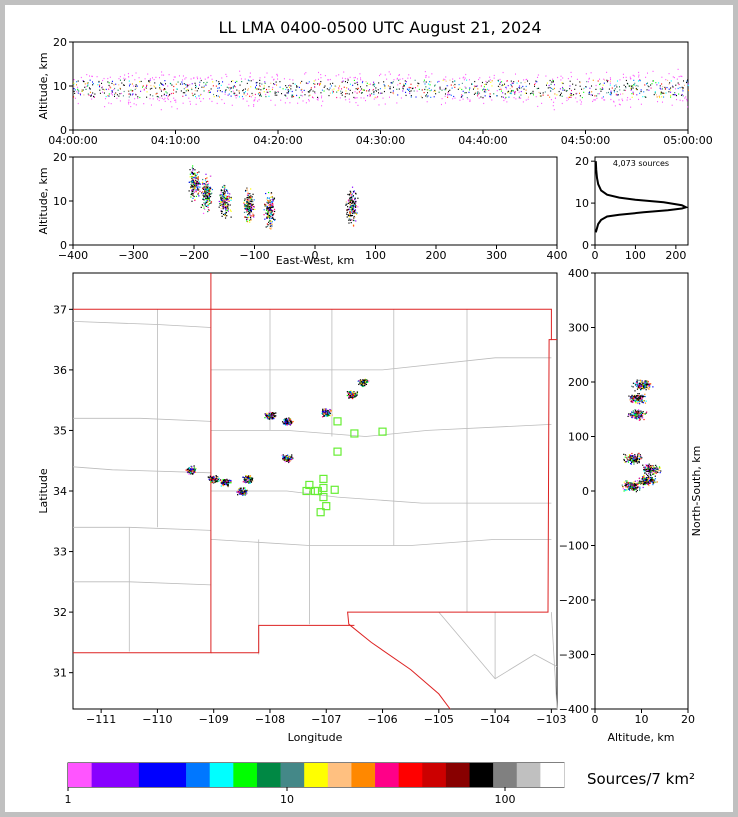  Describe the element at coordinates (381, 542) in the screenshot. I see `county-boundary` at that location.